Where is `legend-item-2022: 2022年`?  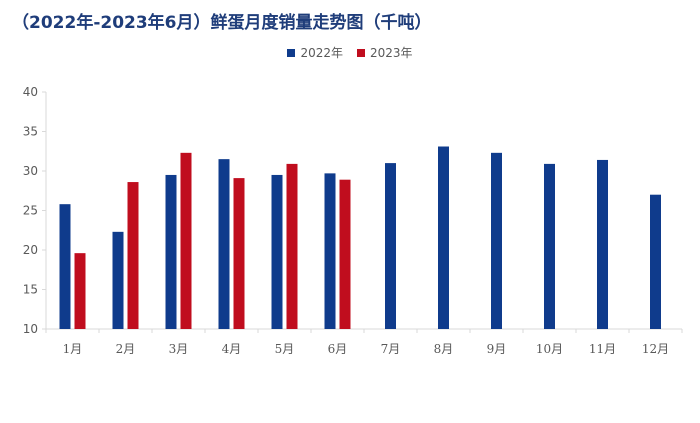
legend-item-2022: 2022年 is located at coordinates (315, 52).